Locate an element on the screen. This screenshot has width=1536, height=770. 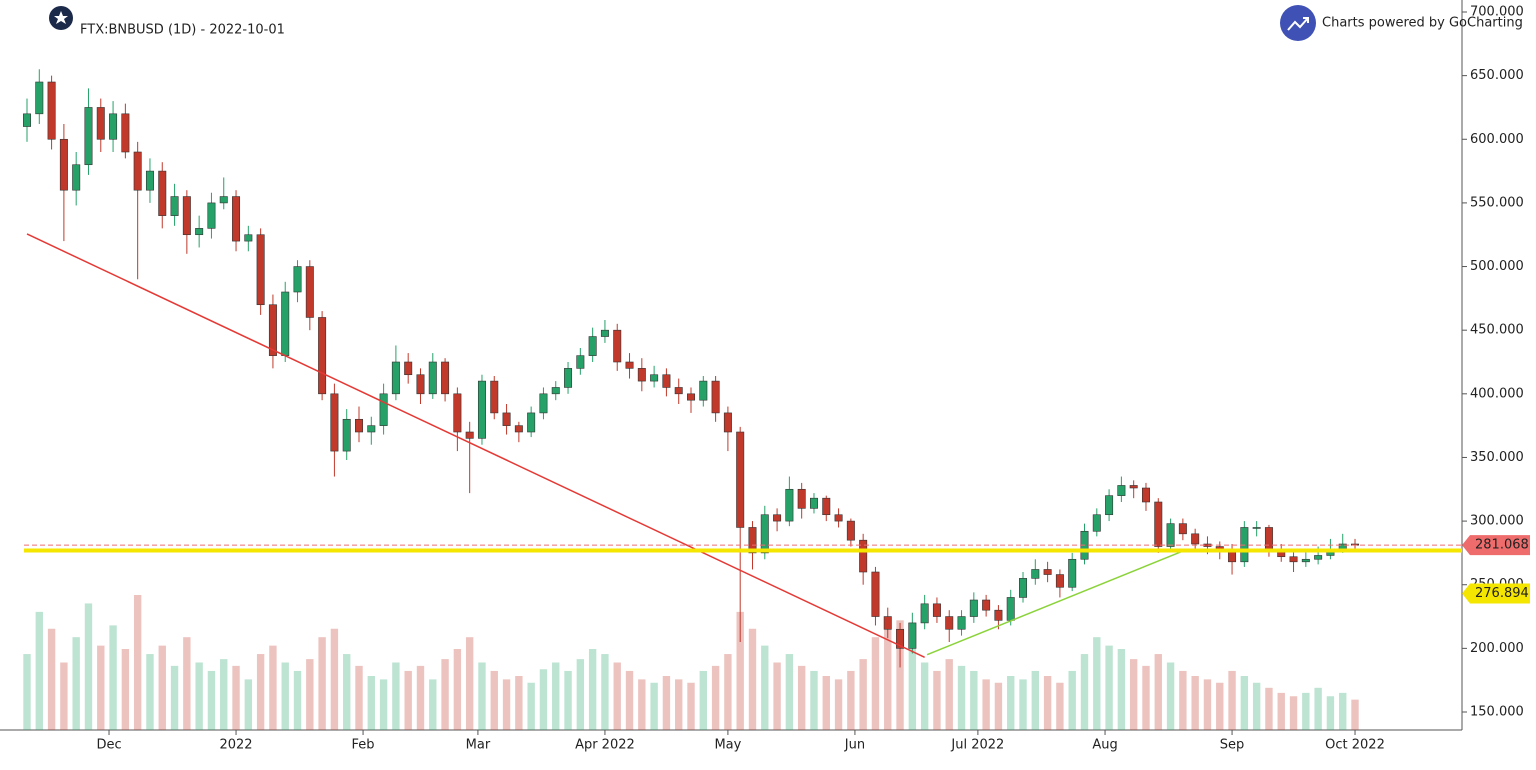
branding: Charts powered by GoCharting is located at coordinates (1422, 23).